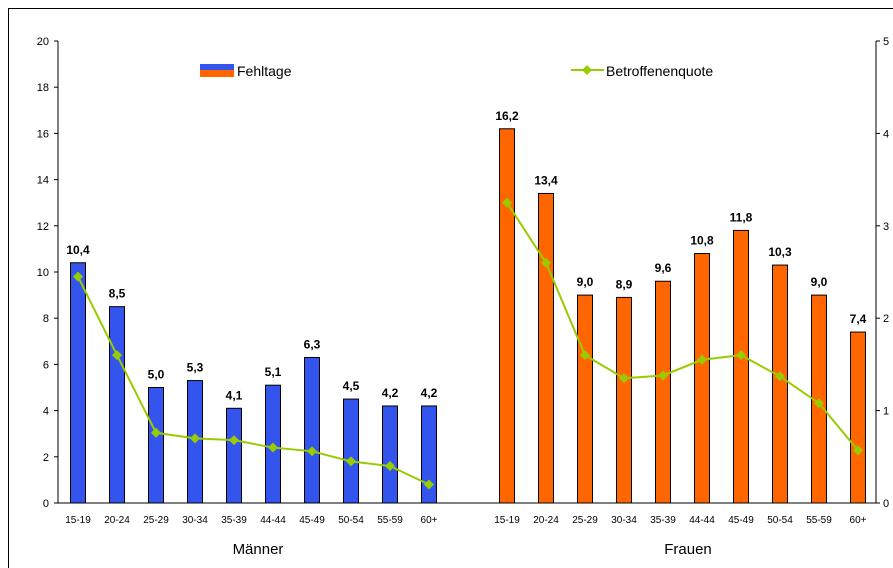 The width and height of the screenshot is (893, 568). What do you see at coordinates (886, 134) in the screenshot?
I see `y-right-tick-label: 4` at bounding box center [886, 134].